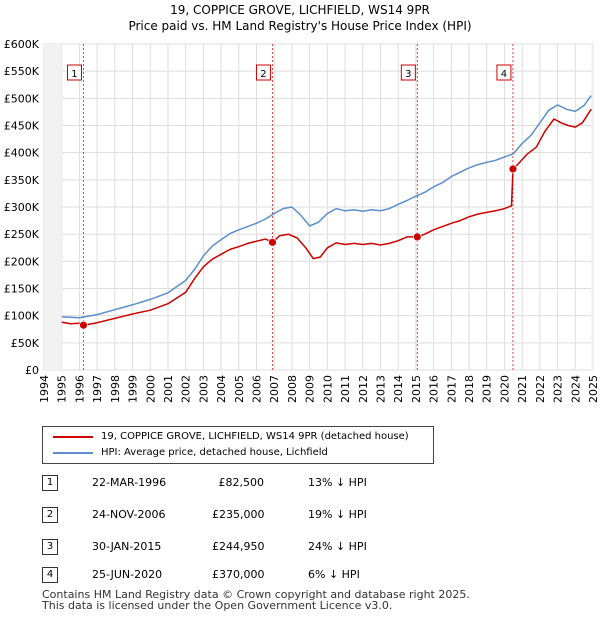 This screenshot has height=620, width=600. What do you see at coordinates (274, 389) in the screenshot?
I see `x-tick-label: 2007` at bounding box center [274, 389].